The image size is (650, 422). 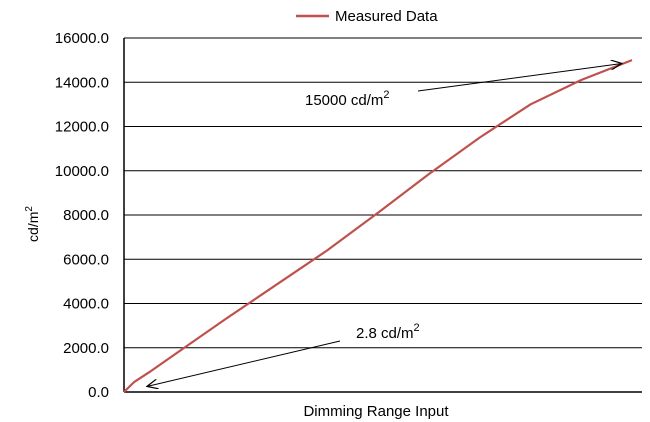 I want to click on y-tick-label: 0.0, so click(x=98, y=392).